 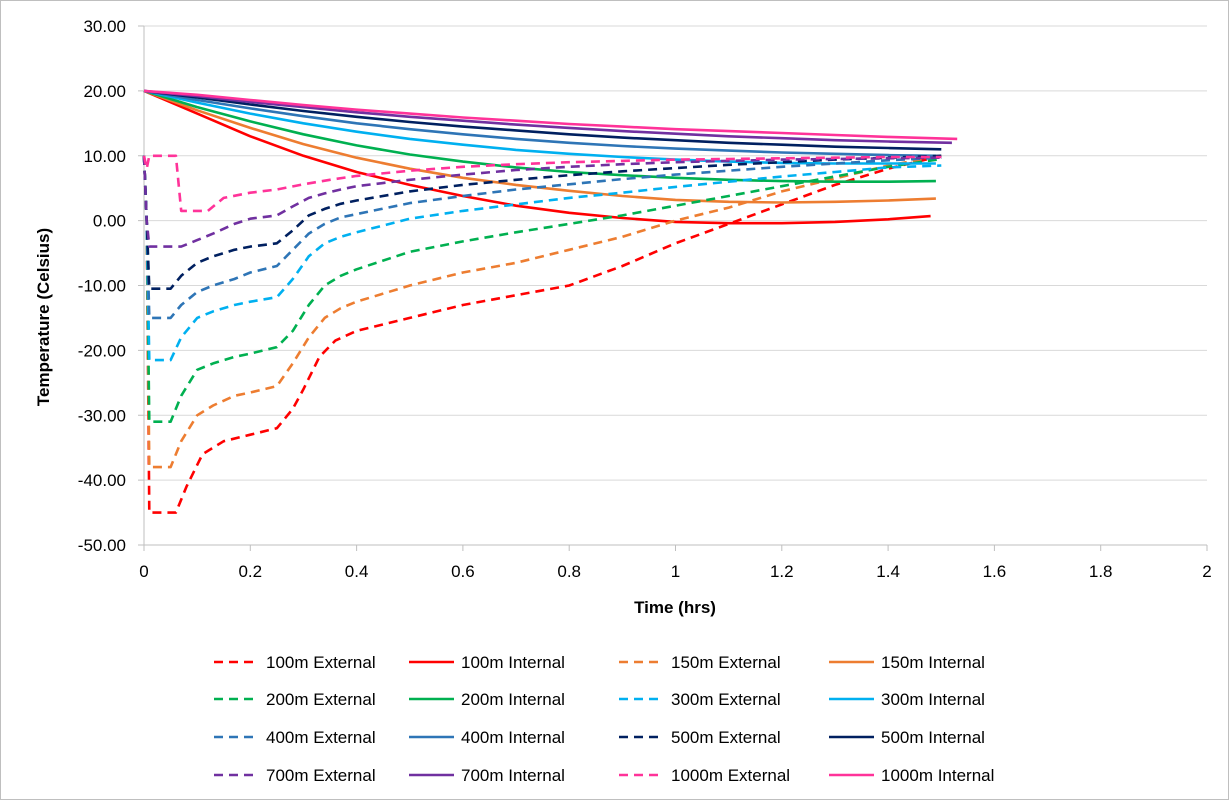 I want to click on series-line-400m-internal, so click(x=539, y=123).